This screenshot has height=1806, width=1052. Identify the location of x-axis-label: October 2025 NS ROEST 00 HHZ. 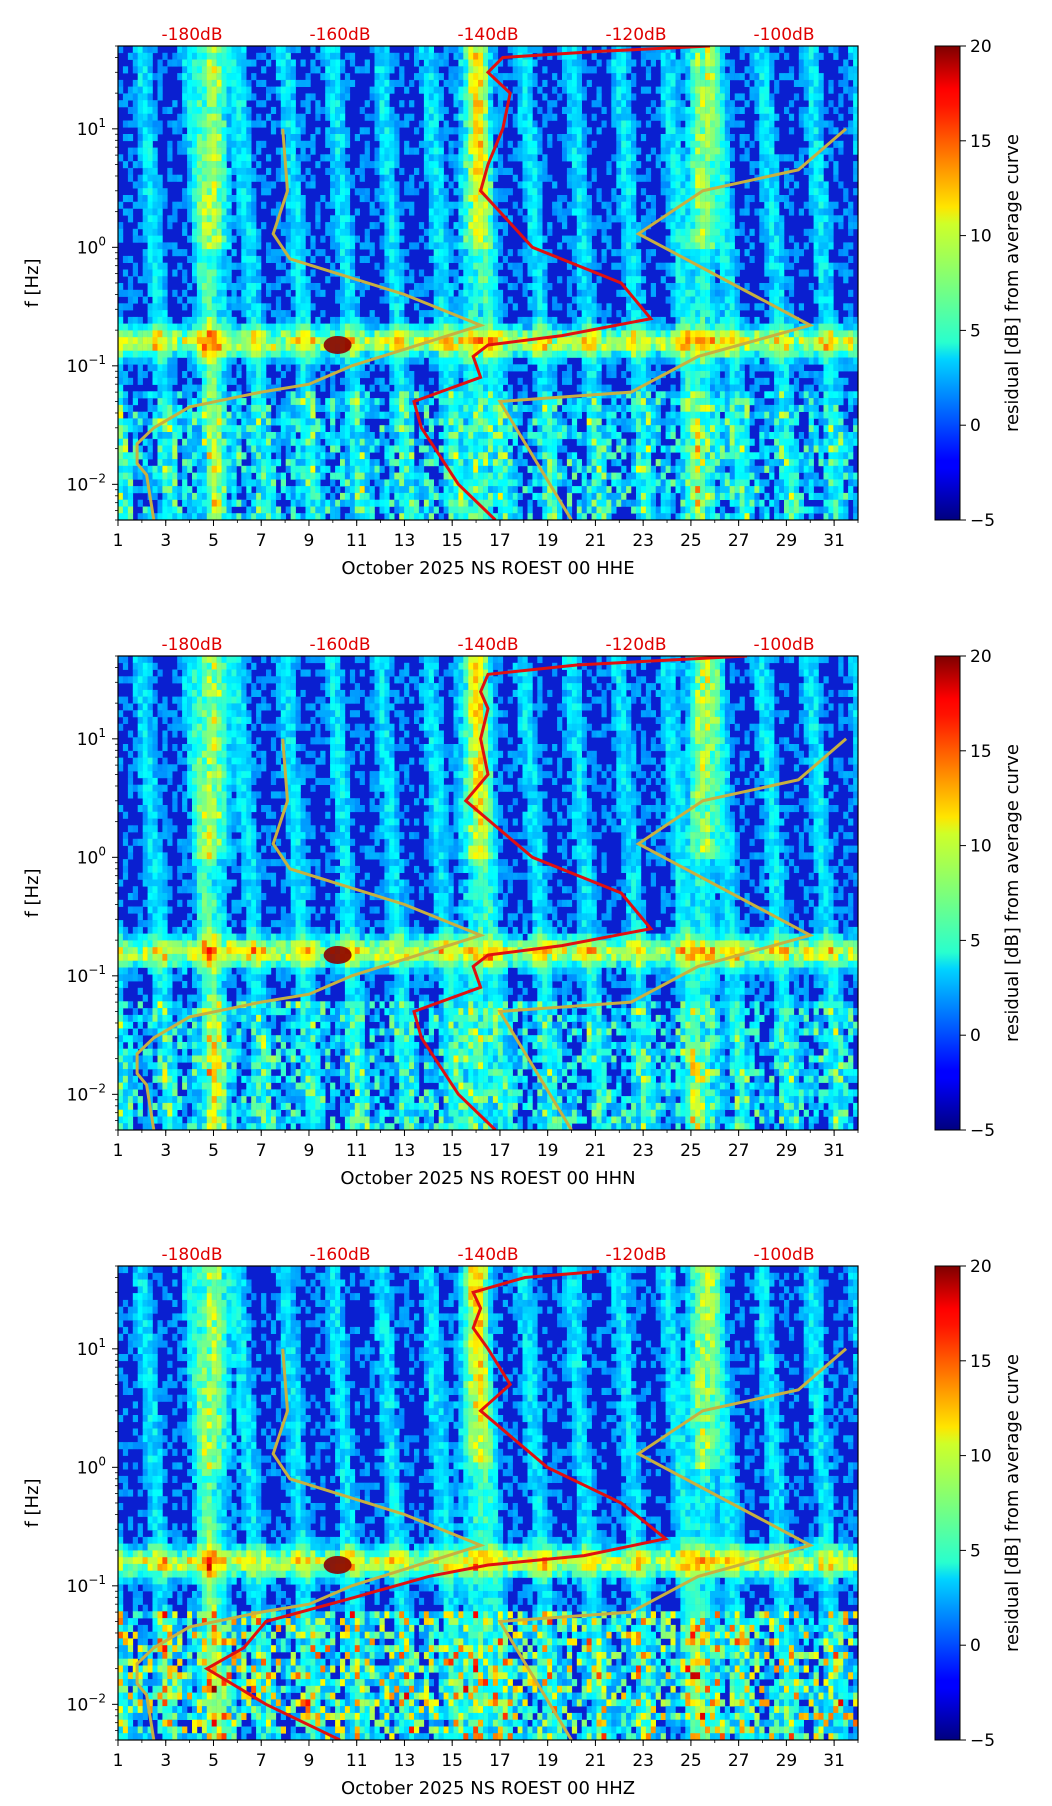
(488, 1788).